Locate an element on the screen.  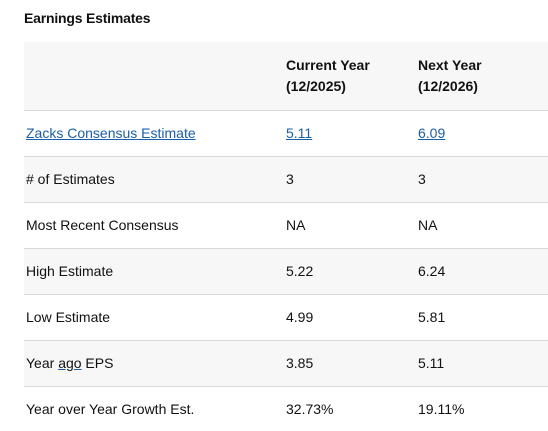
current-year-value: 32.73% is located at coordinates (310, 409).